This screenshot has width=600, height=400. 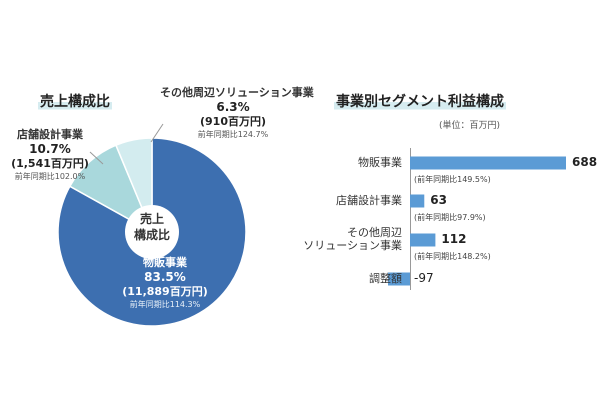 I want to click on label-store-design-yoy: 前年同期比102.0%, so click(x=50, y=176).